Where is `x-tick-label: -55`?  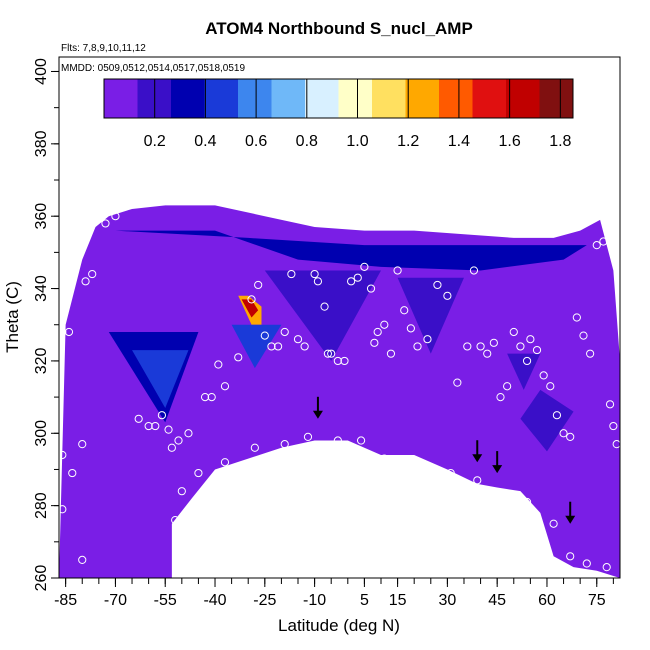
x-tick-label: -55 is located at coordinates (165, 600).